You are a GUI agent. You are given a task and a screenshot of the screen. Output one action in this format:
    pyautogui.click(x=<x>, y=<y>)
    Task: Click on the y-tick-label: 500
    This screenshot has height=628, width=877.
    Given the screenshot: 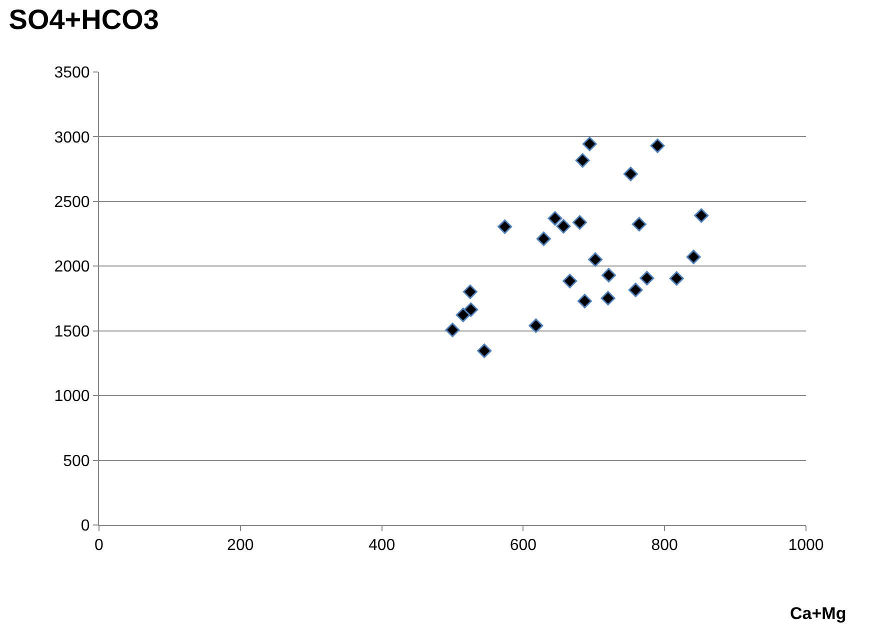 What is the action you would take?
    pyautogui.click(x=76, y=461)
    